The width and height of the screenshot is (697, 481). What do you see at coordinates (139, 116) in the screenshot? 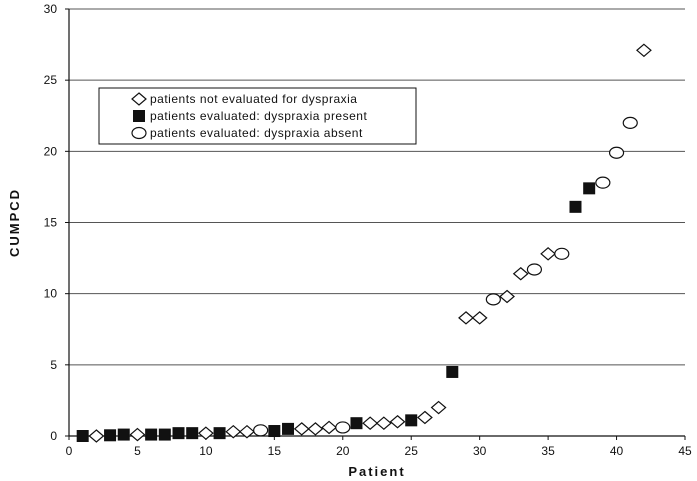
I see `legend-square-icon` at bounding box center [139, 116].